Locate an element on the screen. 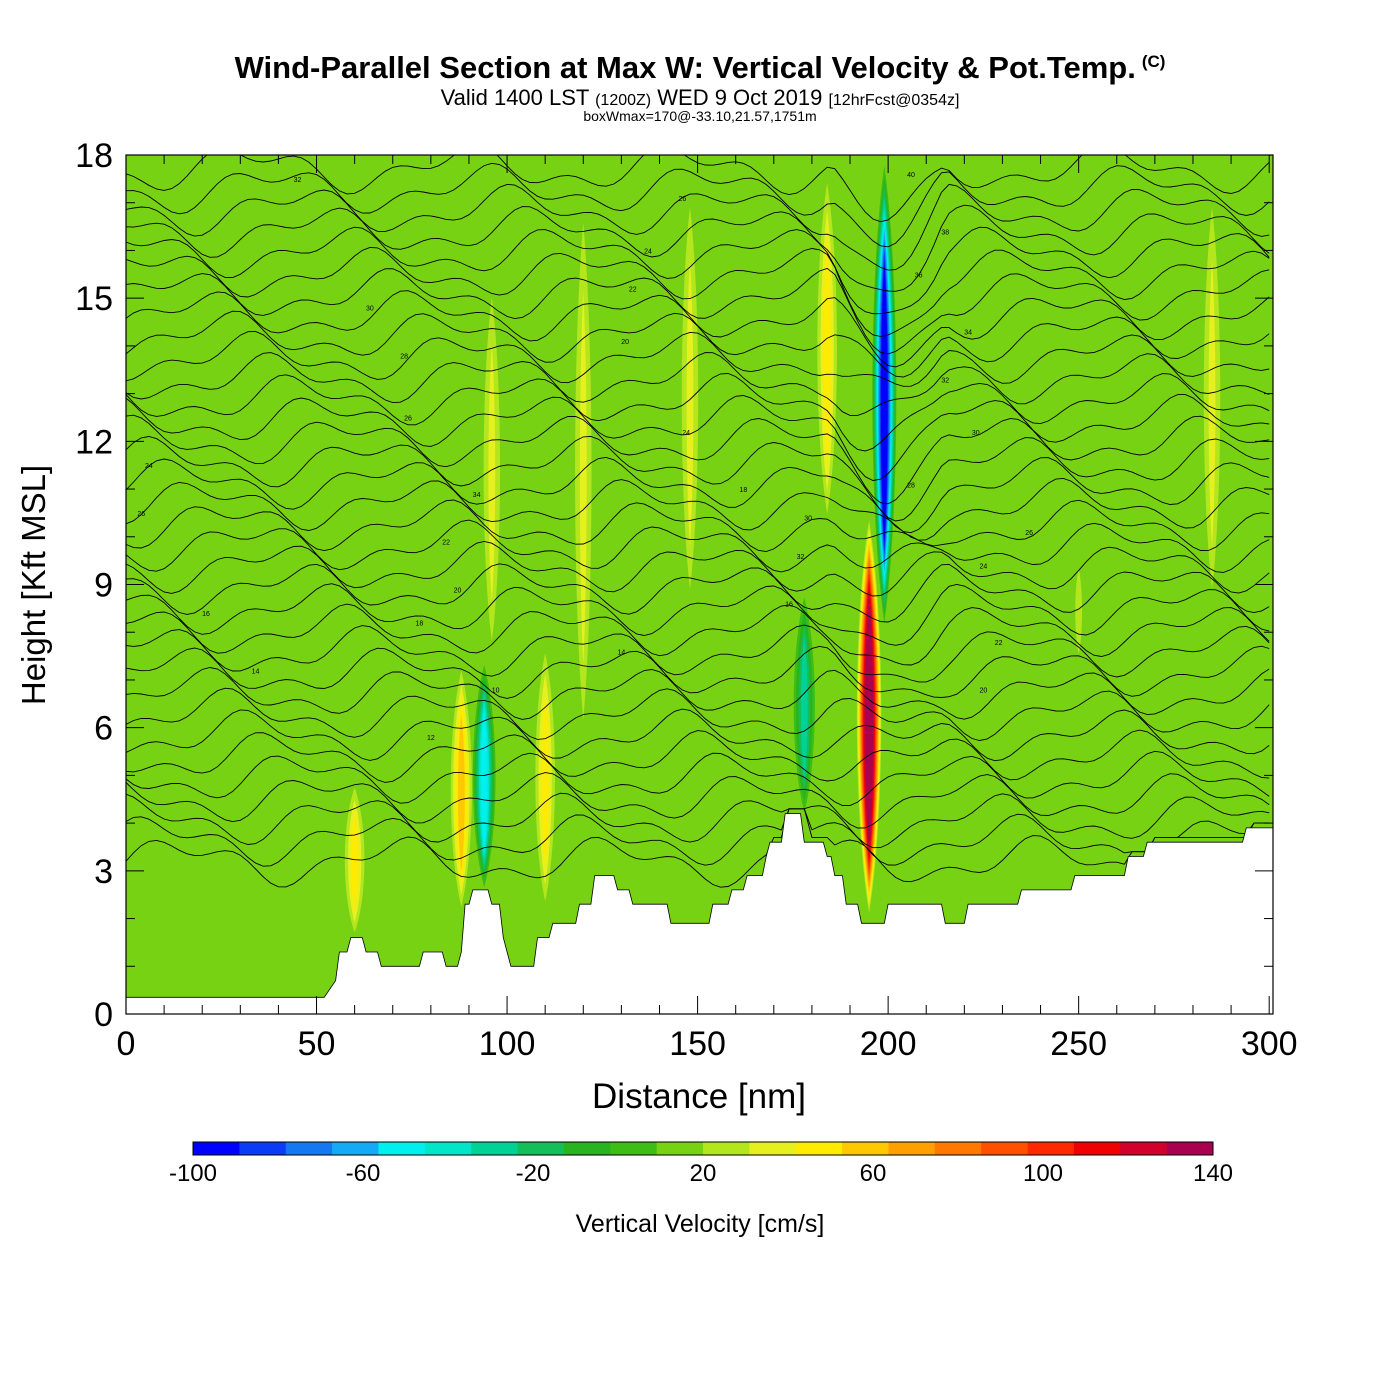  x-tick-label: 200 is located at coordinates (888, 1044).